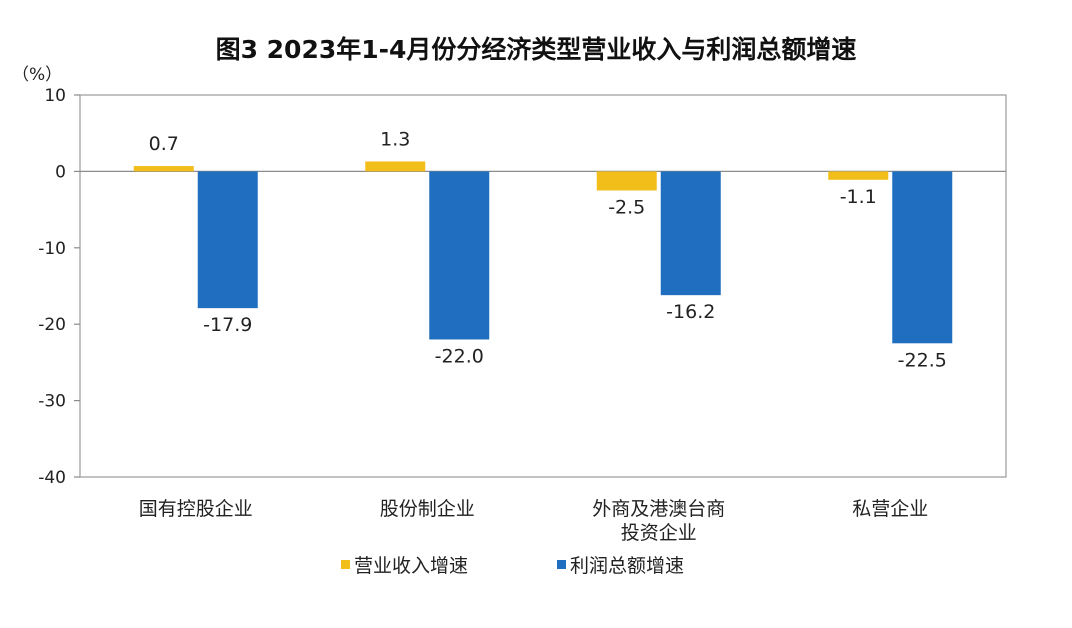 The height and width of the screenshot is (628, 1072). Describe the element at coordinates (59, 287) in the screenshot. I see `y-axis: 10 0 -10 -20 -30 -40` at that location.